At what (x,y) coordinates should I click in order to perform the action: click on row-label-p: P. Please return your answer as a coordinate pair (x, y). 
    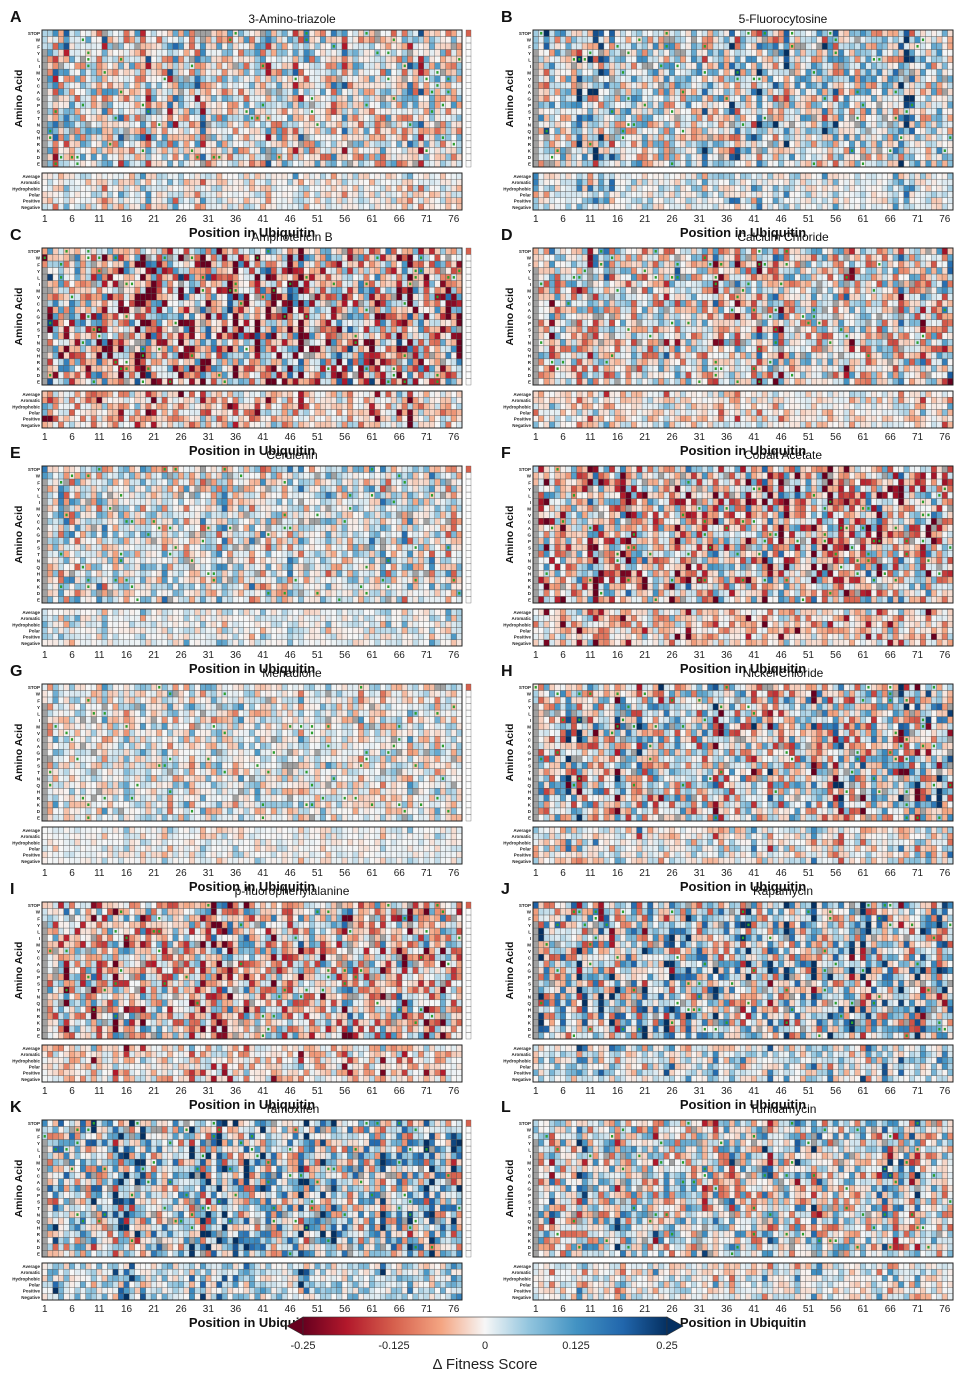
    Looking at the image, I should click on (529, 105).